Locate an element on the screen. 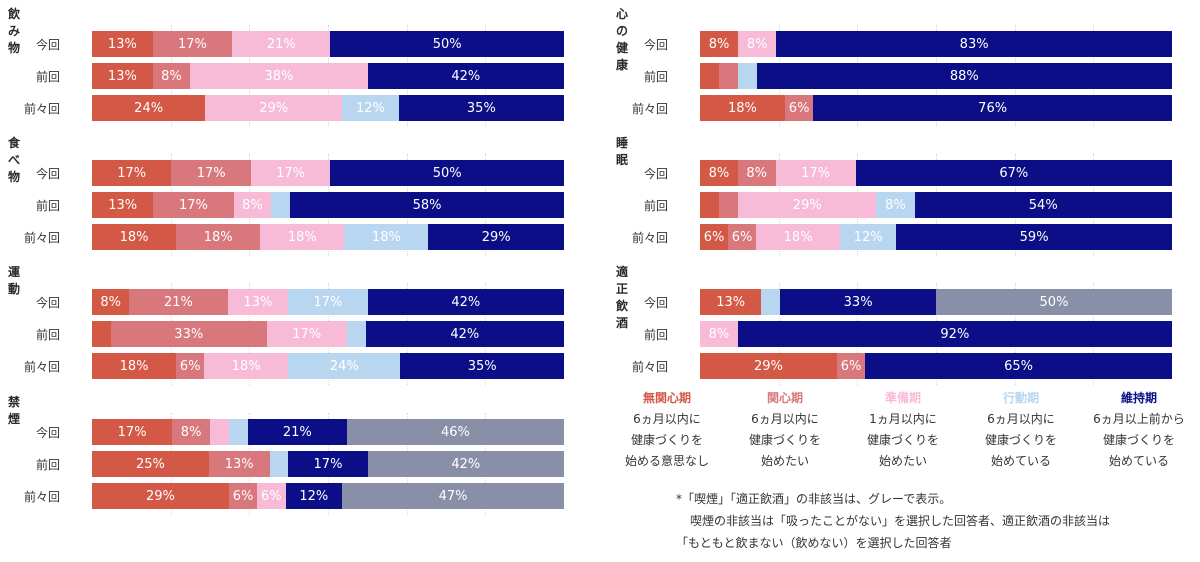 The width and height of the screenshot is (1200, 562). chart-title: 適正飲酒 is located at coordinates (622, 297).